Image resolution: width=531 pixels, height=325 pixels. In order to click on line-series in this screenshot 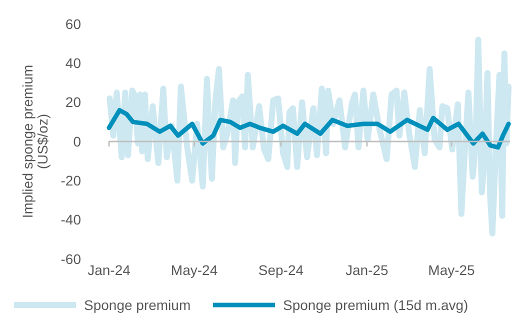, I will do `click(308, 129)`.